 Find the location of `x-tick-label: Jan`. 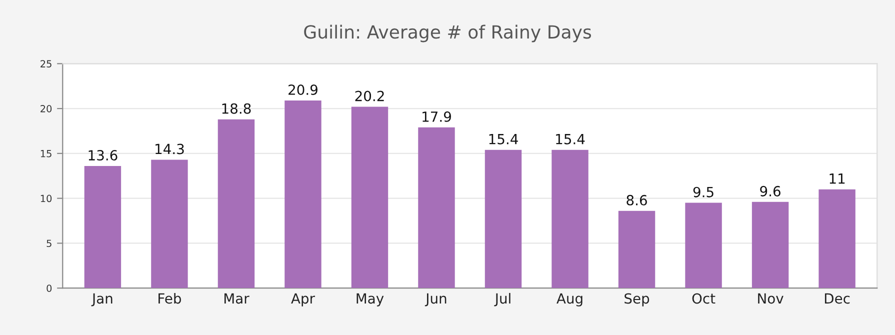

x-tick-label: Jan is located at coordinates (101, 299).